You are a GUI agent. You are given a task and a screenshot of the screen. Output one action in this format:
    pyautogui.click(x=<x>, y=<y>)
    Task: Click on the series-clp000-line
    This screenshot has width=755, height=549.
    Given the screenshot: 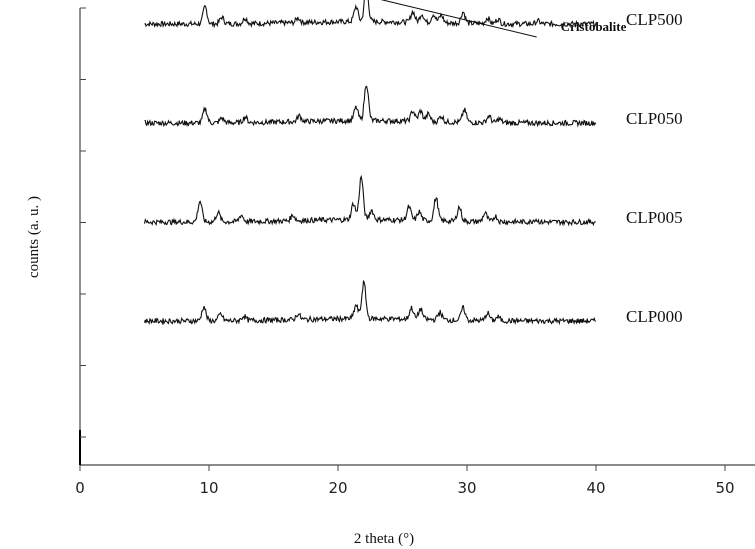 What is the action you would take?
    pyautogui.click(x=370, y=303)
    